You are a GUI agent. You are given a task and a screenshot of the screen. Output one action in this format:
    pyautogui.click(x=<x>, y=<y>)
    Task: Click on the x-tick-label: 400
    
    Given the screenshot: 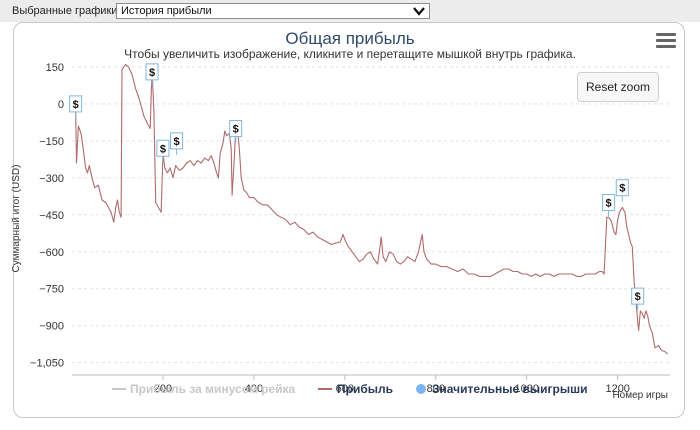 What is the action you would take?
    pyautogui.click(x=254, y=389)
    